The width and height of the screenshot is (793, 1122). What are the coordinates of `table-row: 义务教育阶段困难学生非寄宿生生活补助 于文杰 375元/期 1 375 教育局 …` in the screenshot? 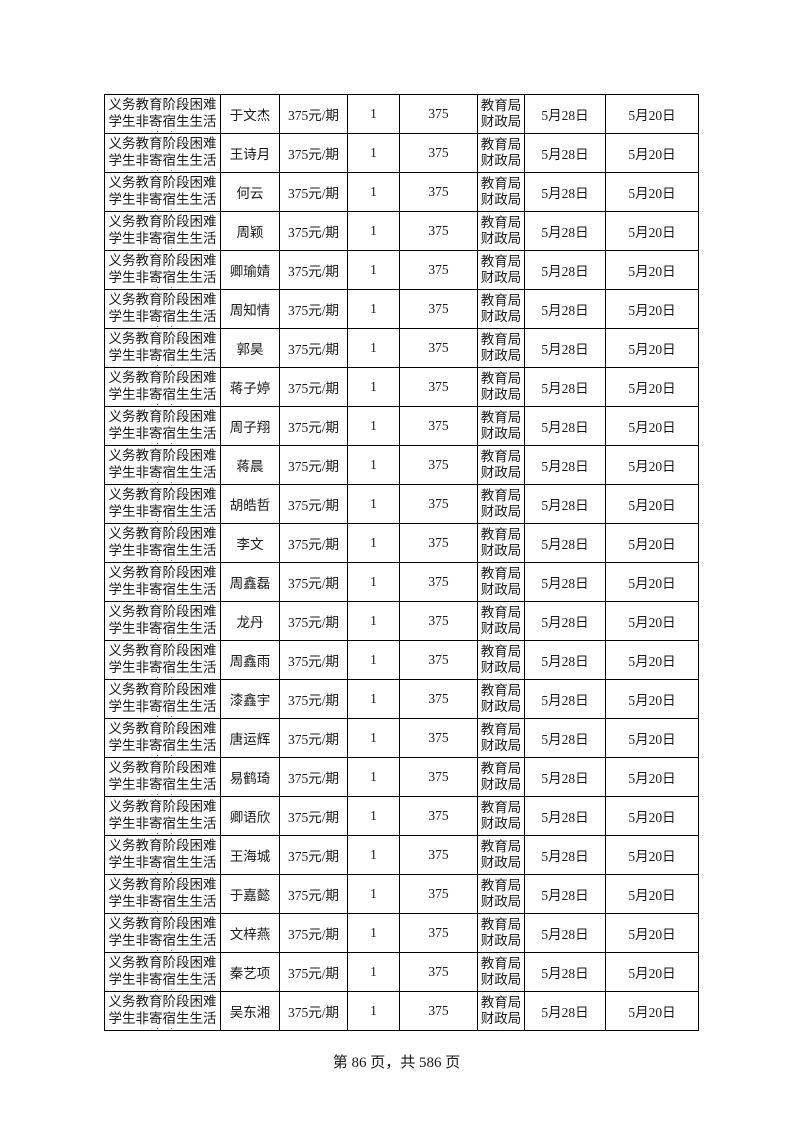 It's located at (401, 114).